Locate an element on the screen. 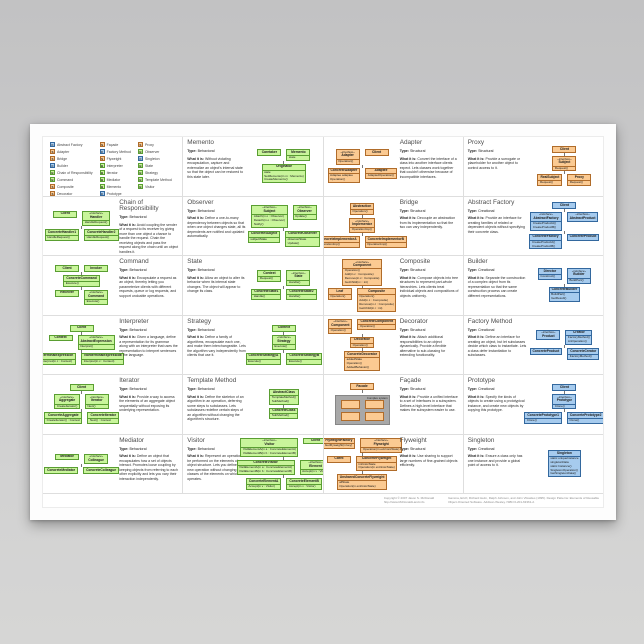 Image resolution: width=644 pixels, height=644 pixels. uml-member: Construct() is located at coordinates (548, 276).